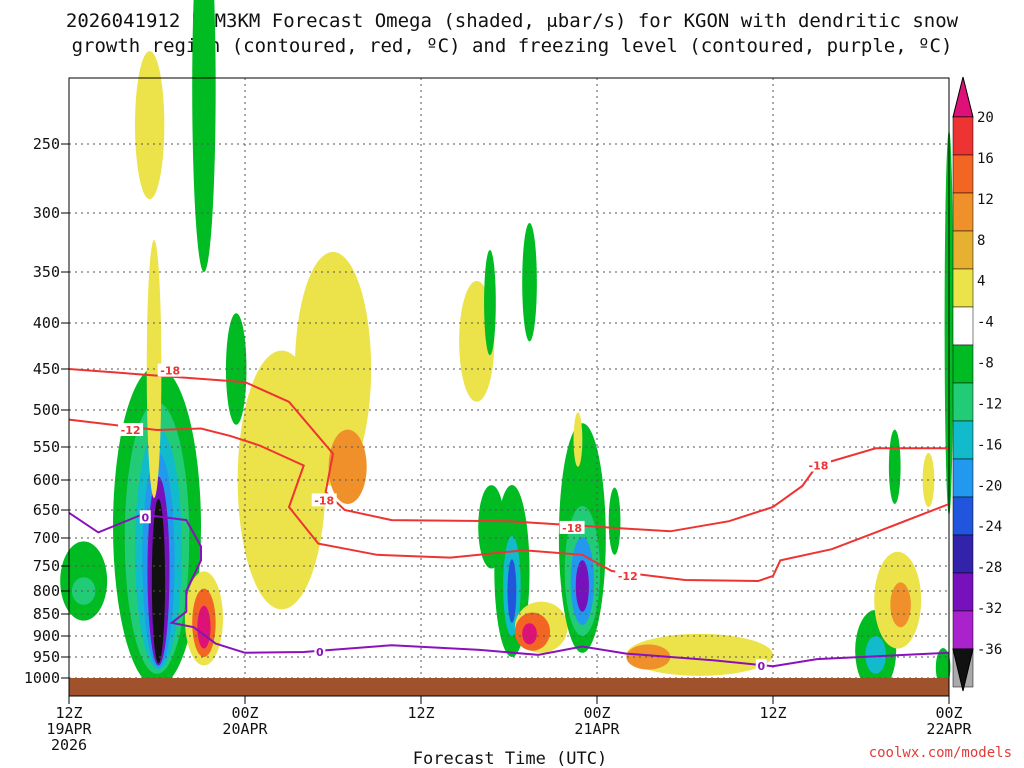 This screenshot has width=1024, height=768. I want to click on x-tick-label-24-0: 12Z, so click(420, 713).